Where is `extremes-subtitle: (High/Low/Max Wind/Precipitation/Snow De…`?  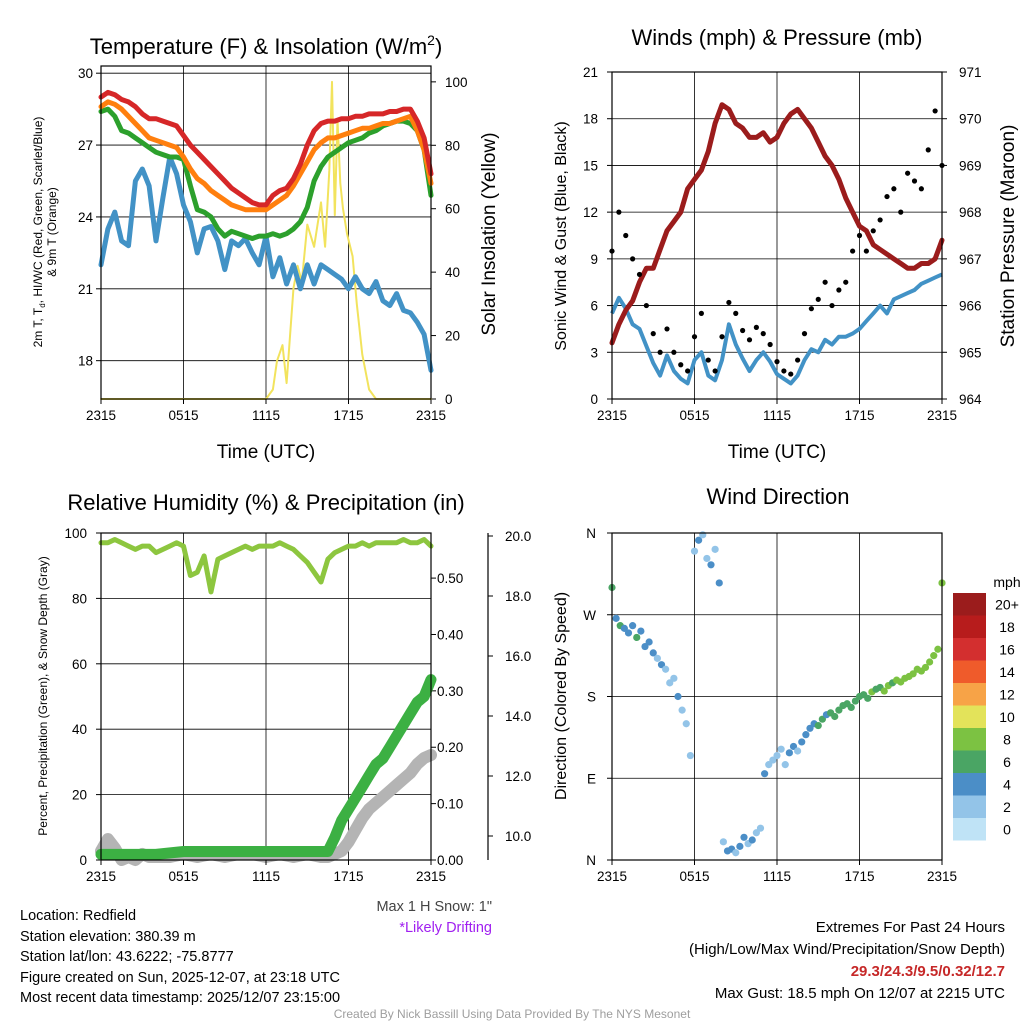 extremes-subtitle: (High/Low/Max Wind/Precipitation/Snow De… is located at coordinates (847, 949).